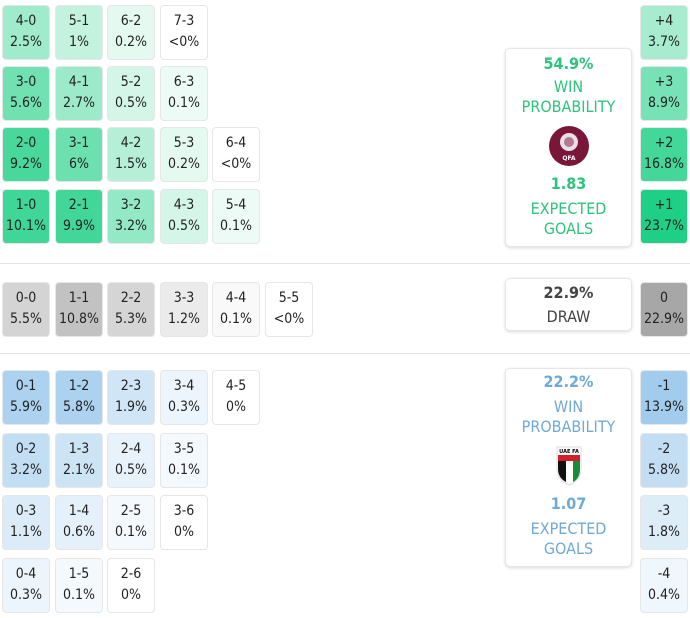 The height and width of the screenshot is (618, 690). What do you see at coordinates (26, 460) in the screenshot?
I see `scoreline-cell: 0-2 3.2%` at bounding box center [26, 460].